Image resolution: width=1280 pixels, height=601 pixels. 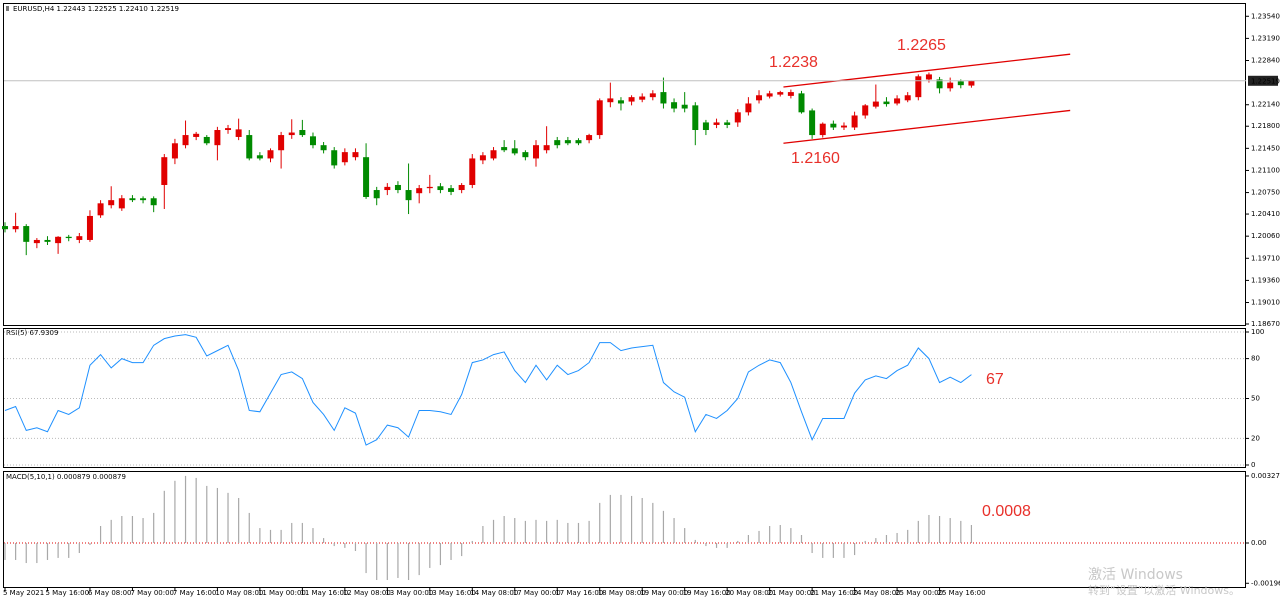 I want to click on x-tick-label: 5 May 2021, so click(x=23, y=593).